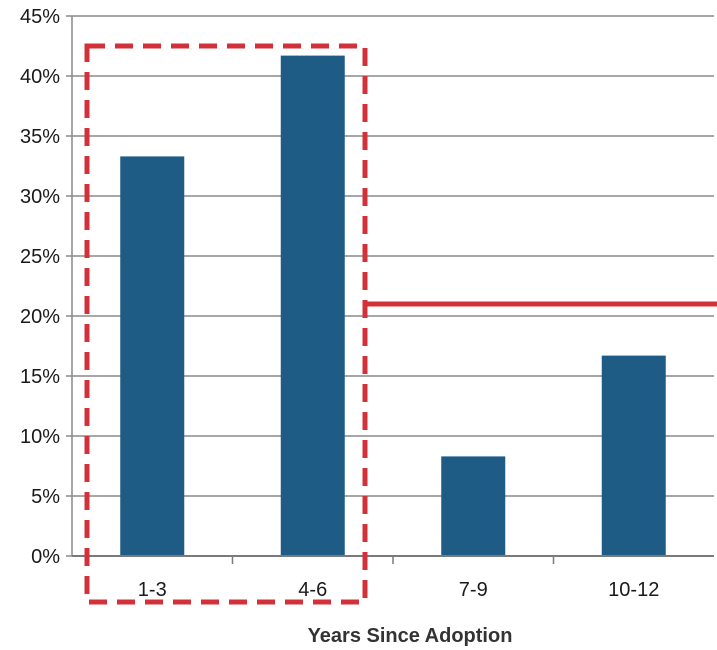 This screenshot has height=650, width=717. Describe the element at coordinates (40, 137) in the screenshot. I see `y-tick-label: 35%` at that location.